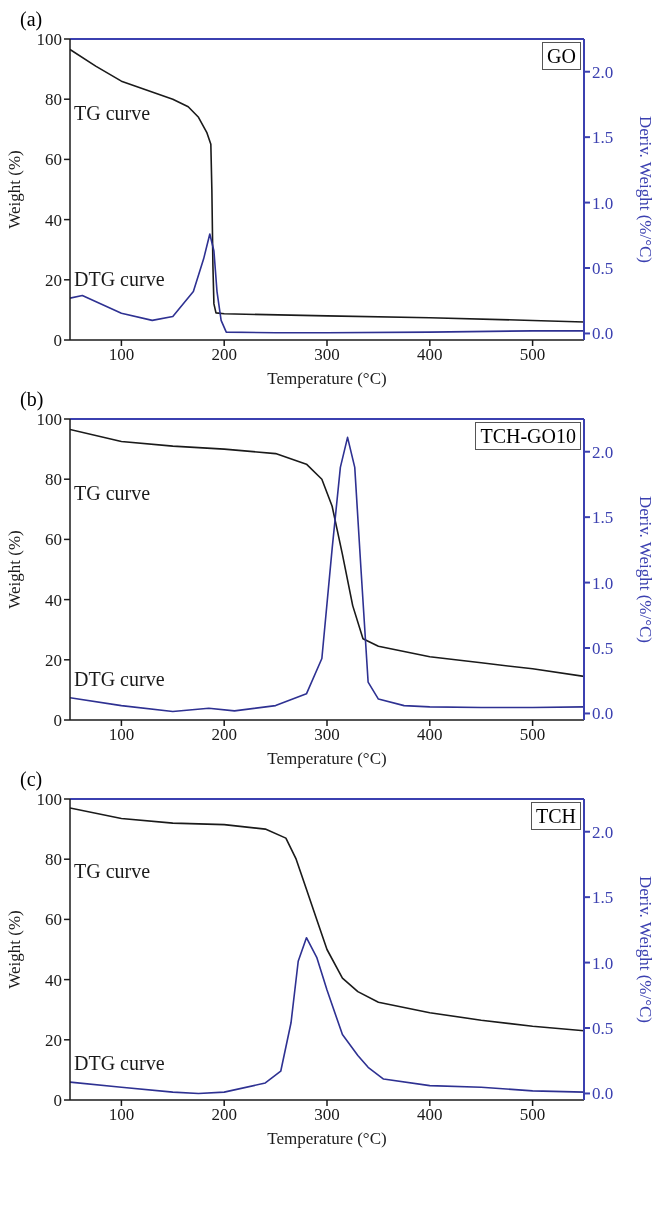 This screenshot has width=664, height=1205. What do you see at coordinates (561, 56) in the screenshot?
I see `annotation: GO` at bounding box center [561, 56].